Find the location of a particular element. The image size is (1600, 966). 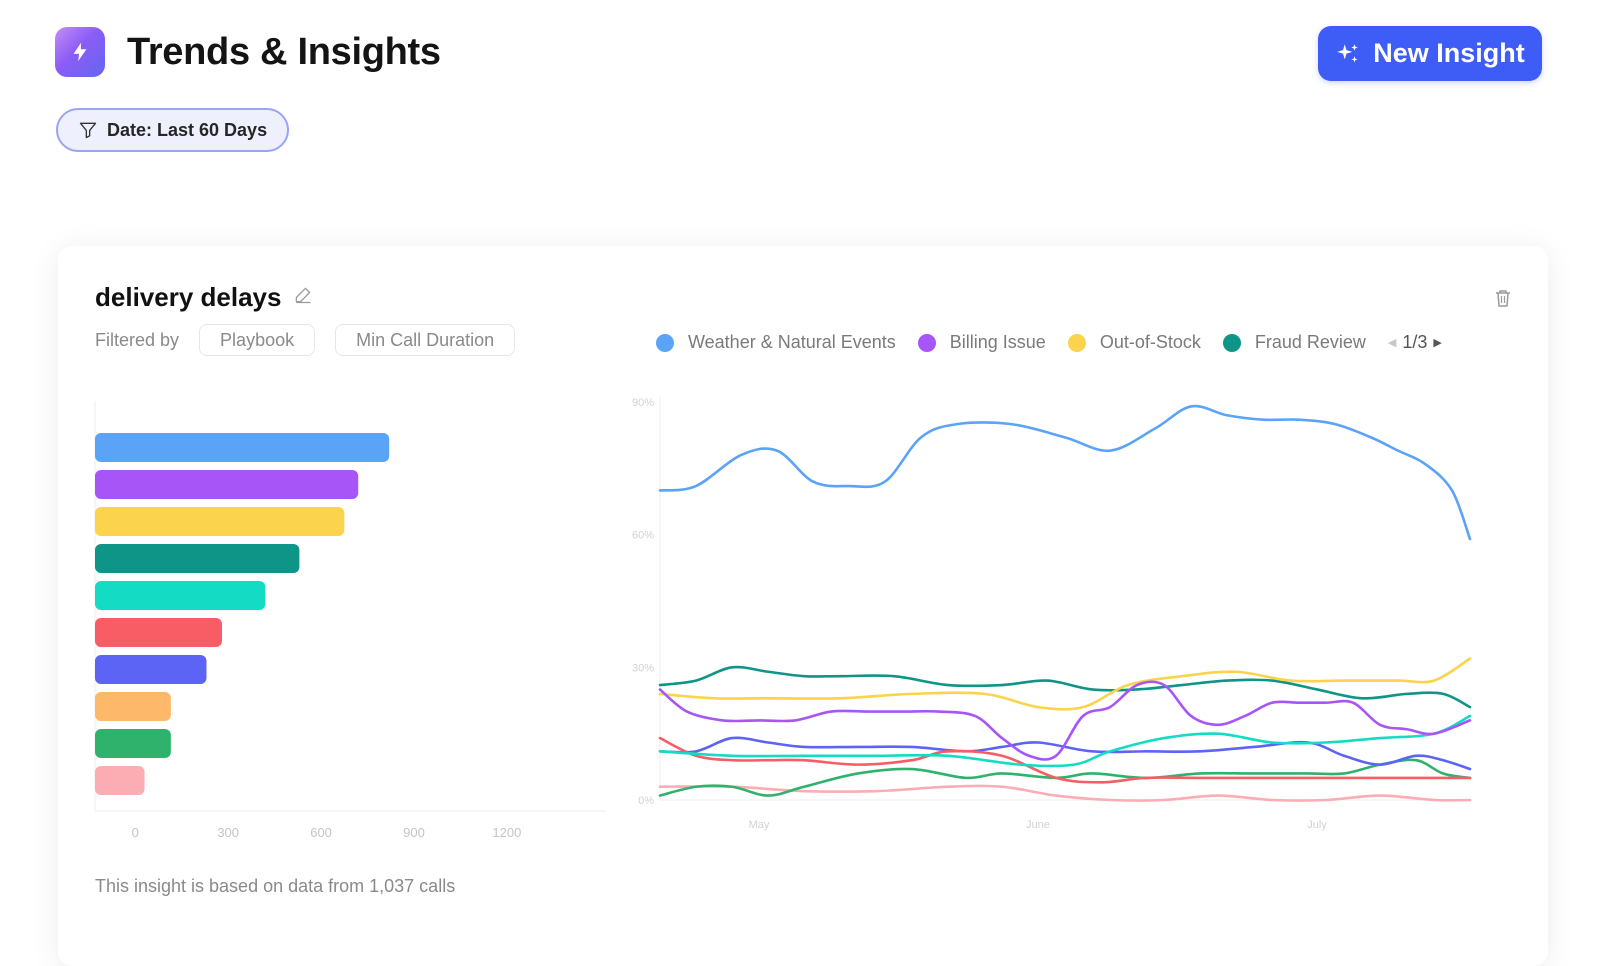

y-tick-label: 0% is located at coordinates (646, 801).